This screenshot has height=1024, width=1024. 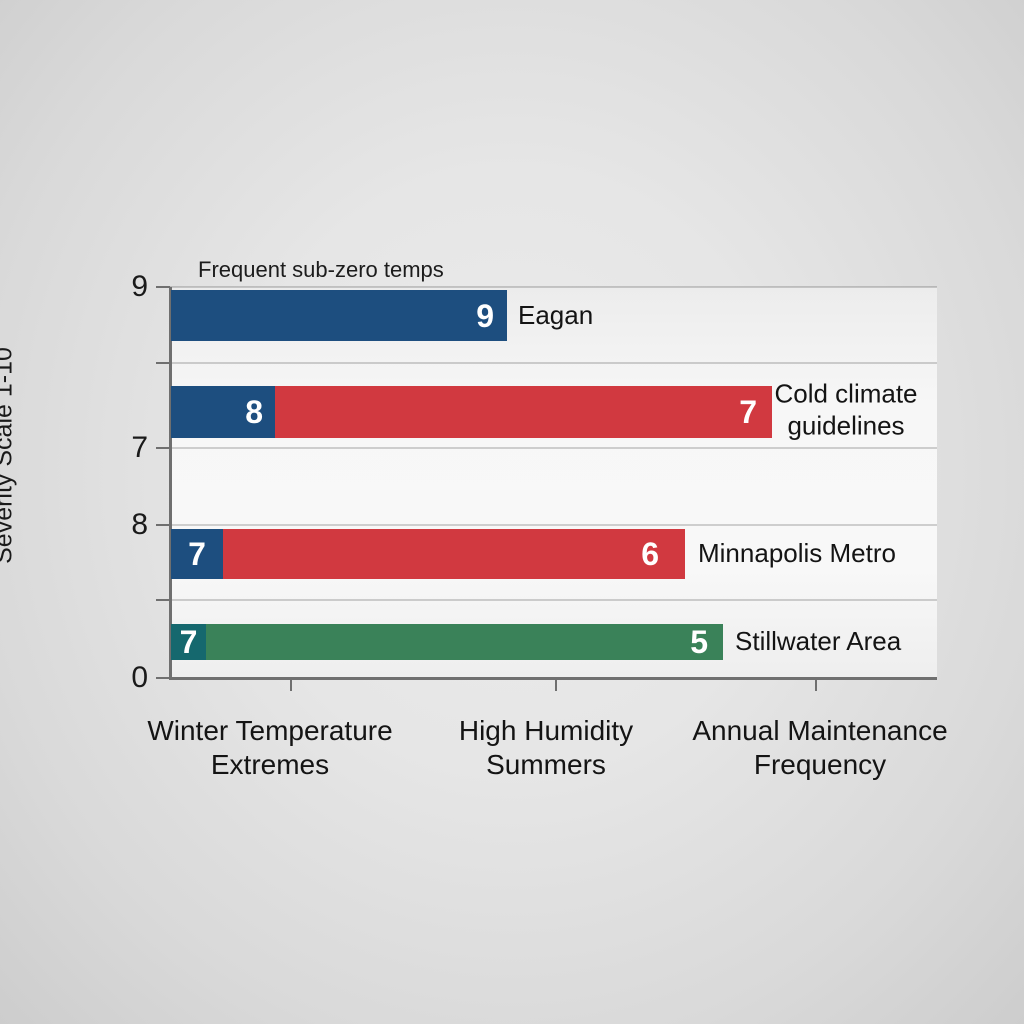 I want to click on bar-segment: 9, so click(x=339, y=315).